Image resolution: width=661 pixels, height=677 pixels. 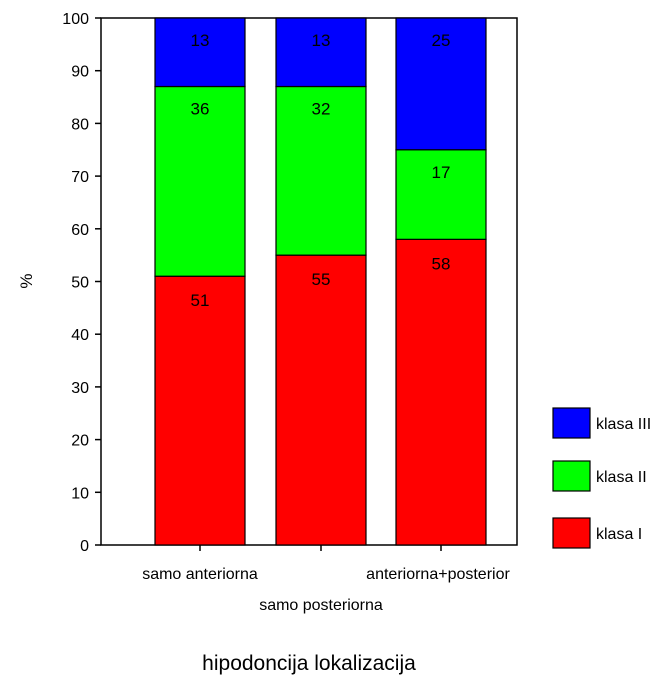 What do you see at coordinates (621, 477) in the screenshot?
I see `legend-label: klasa II` at bounding box center [621, 477].